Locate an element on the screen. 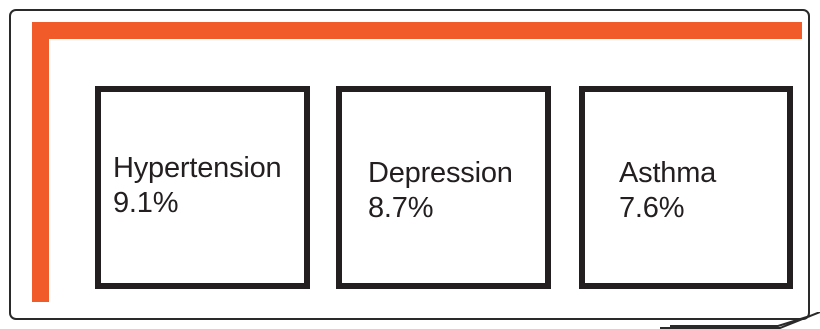  callout-tail is located at coordinates (740, 320).